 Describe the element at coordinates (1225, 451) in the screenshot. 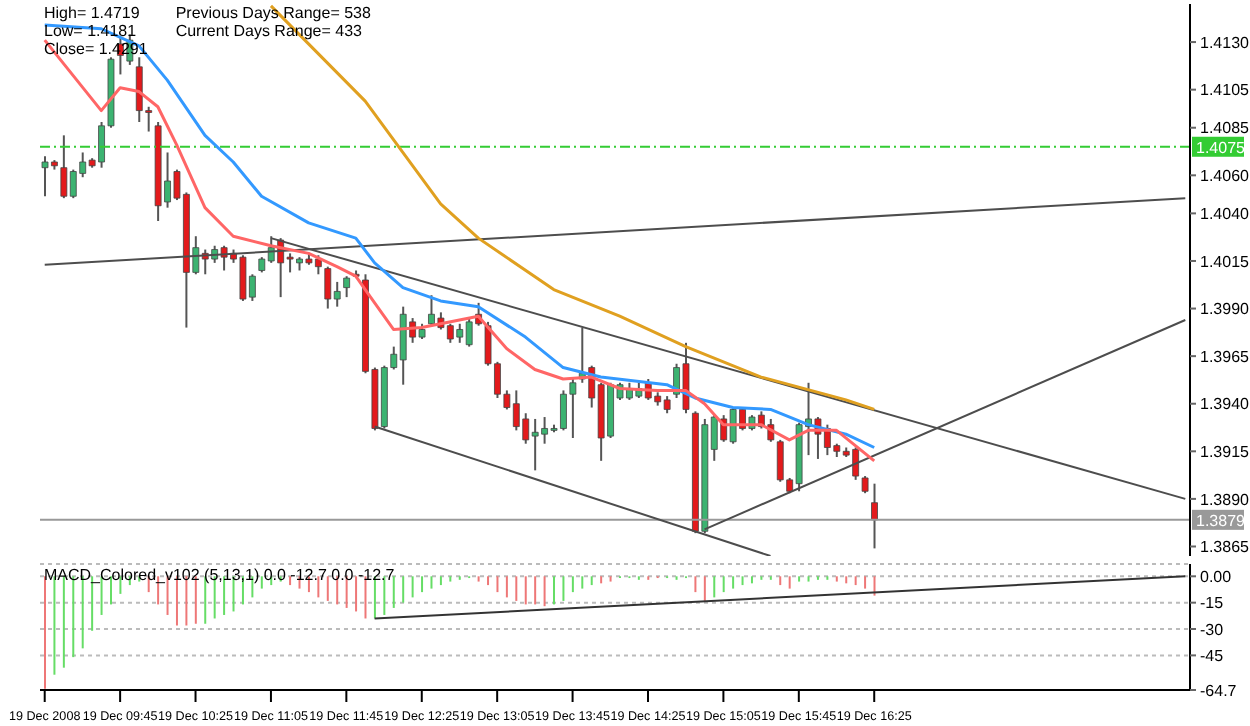

I see `y-tick-label: 1.3915` at that location.